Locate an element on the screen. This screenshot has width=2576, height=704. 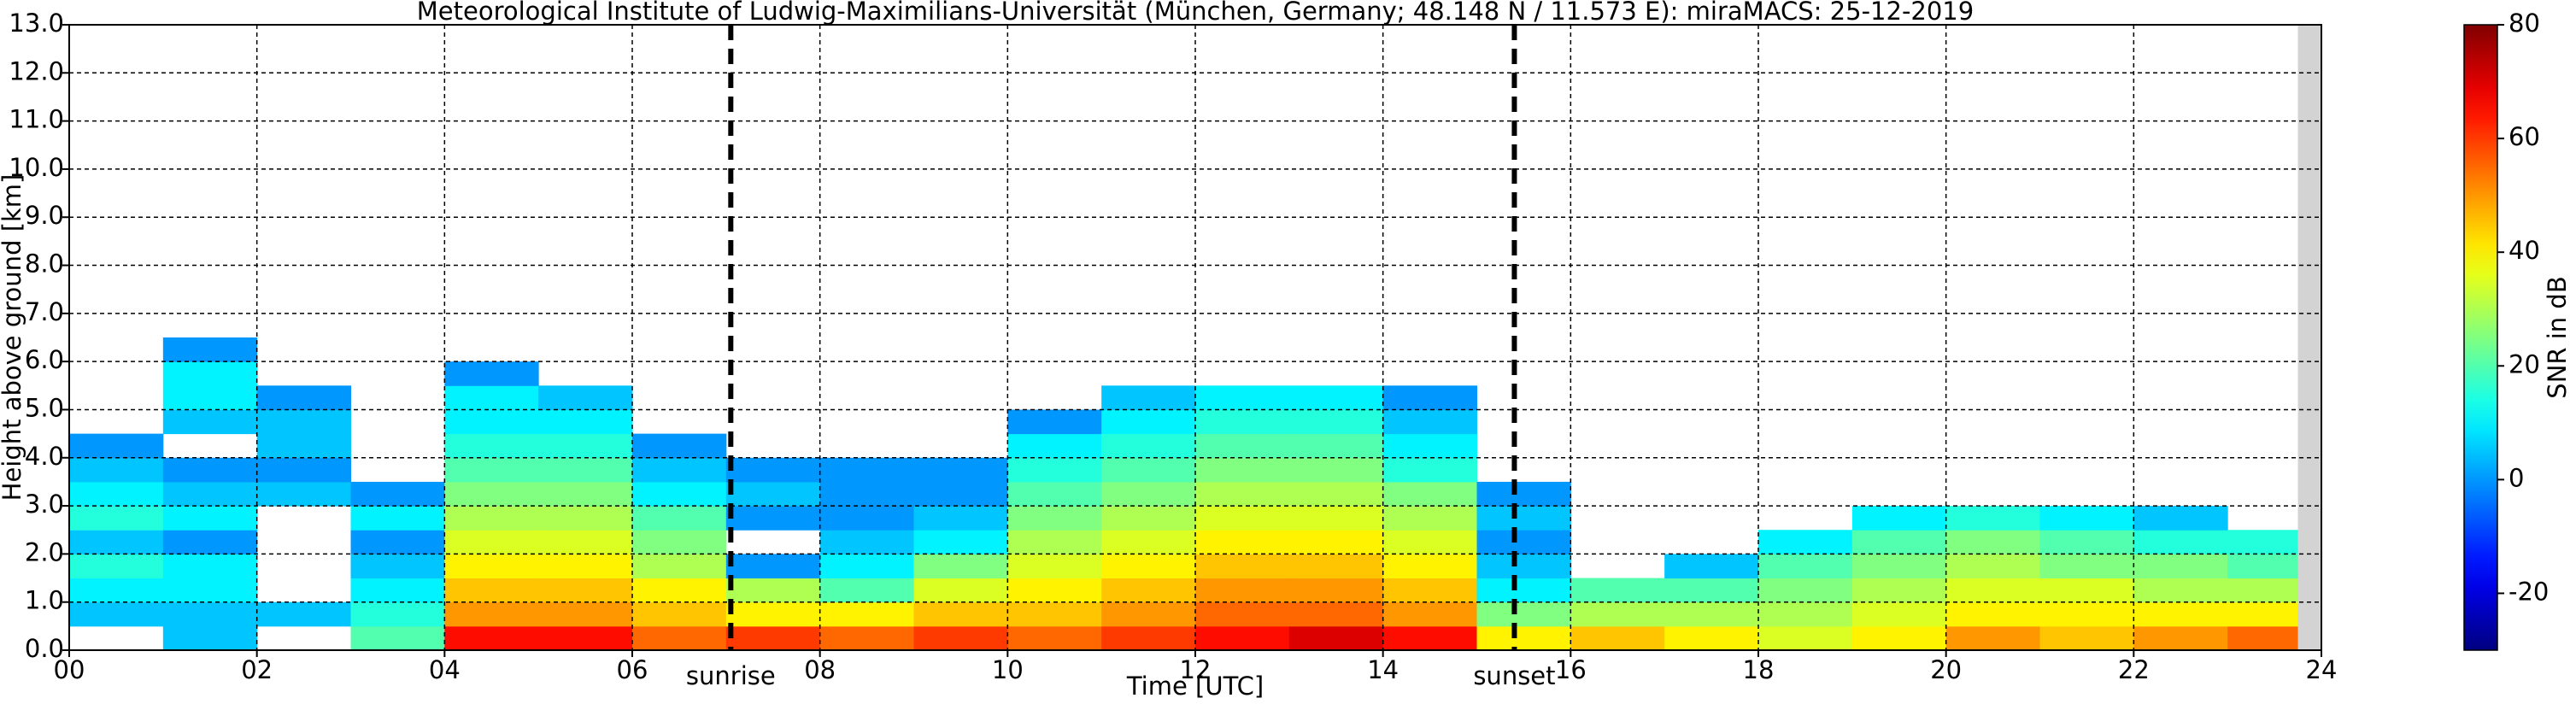
event-label: sunrise is located at coordinates (731, 675).